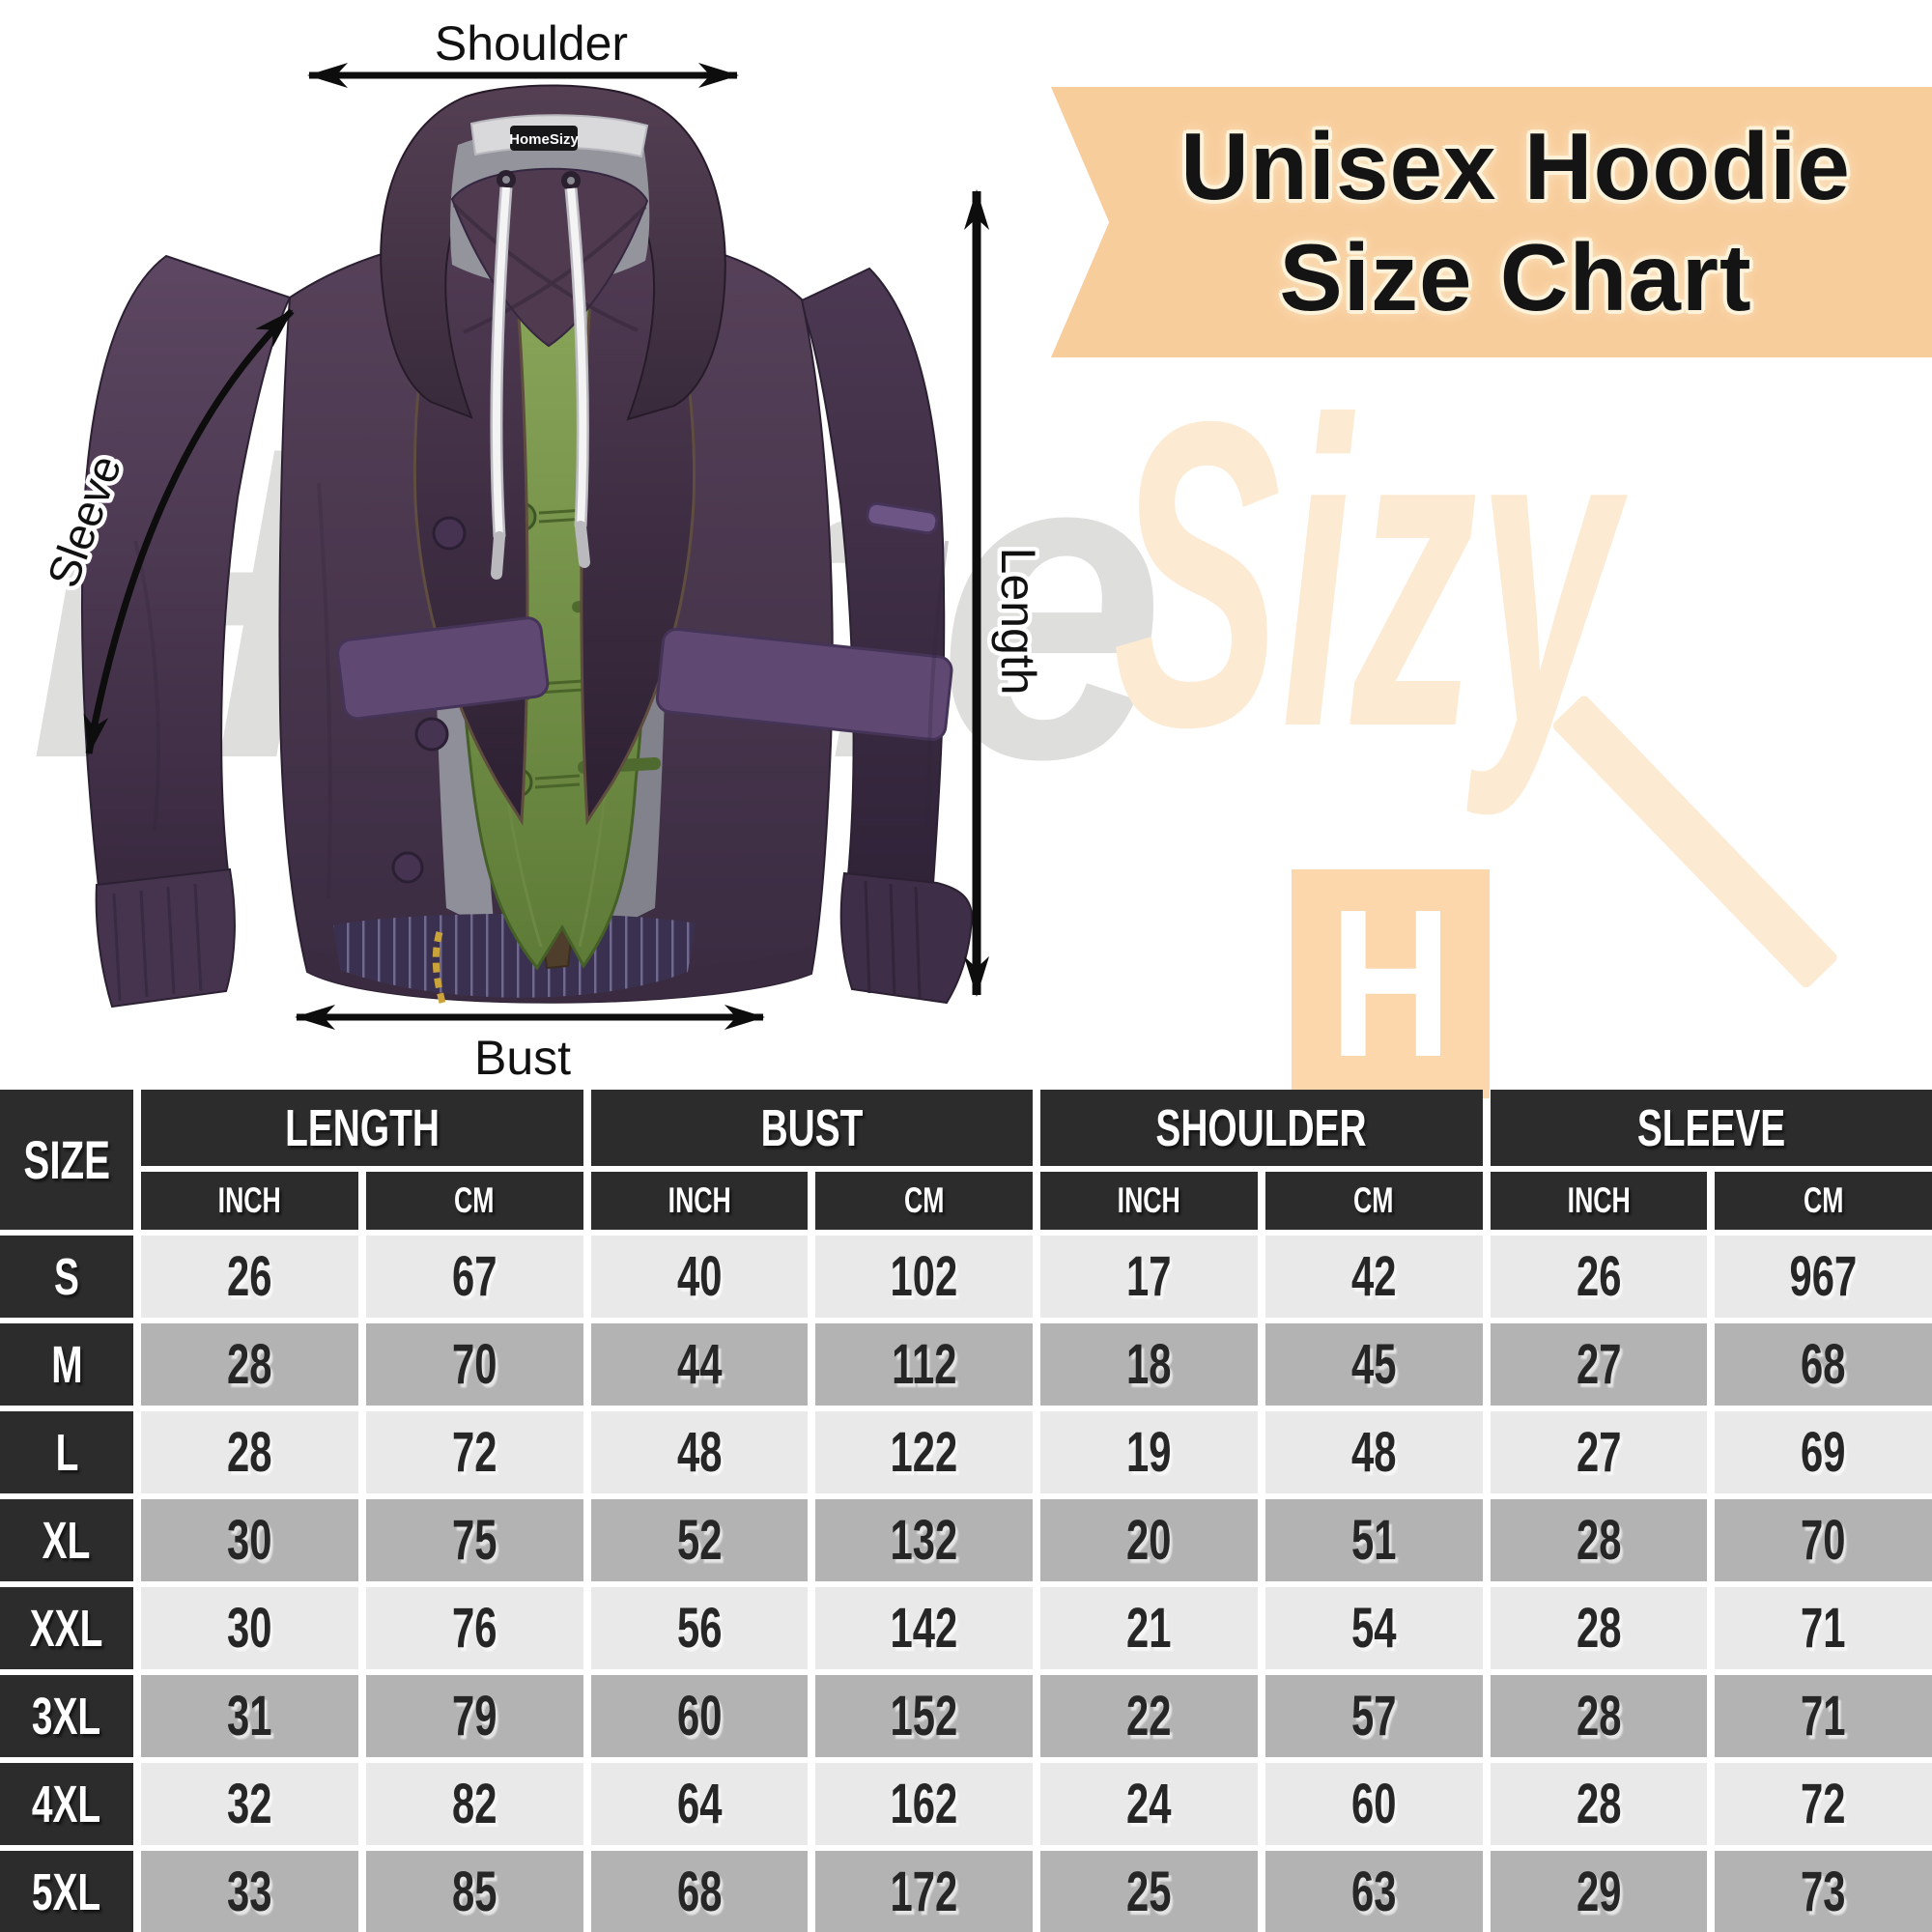 This screenshot has width=1932, height=1932. What do you see at coordinates (1599, 1891) in the screenshot?
I see `value-cell: 29` at bounding box center [1599, 1891].